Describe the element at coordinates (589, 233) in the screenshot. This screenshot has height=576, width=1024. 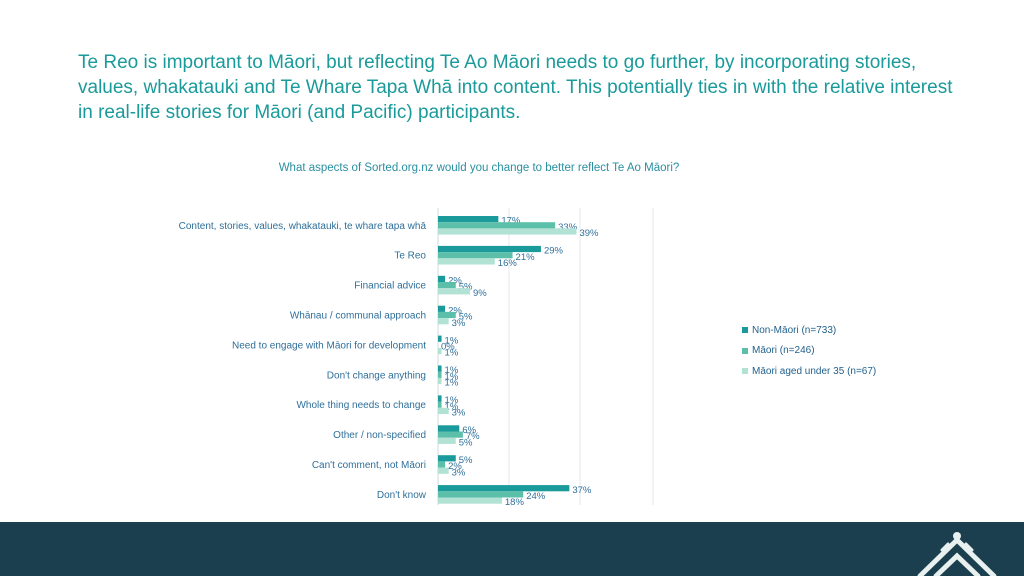
I see `data-label: 39%` at that location.